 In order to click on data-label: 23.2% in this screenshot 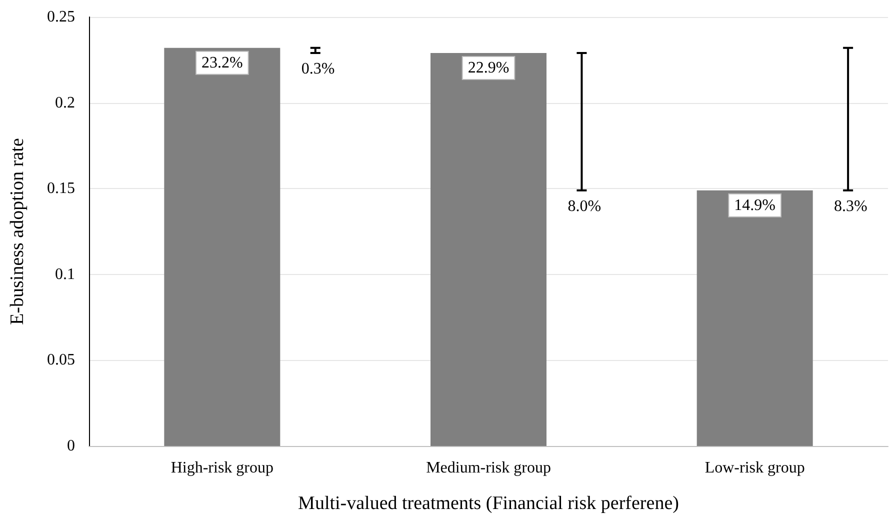, I will do `click(222, 63)`.